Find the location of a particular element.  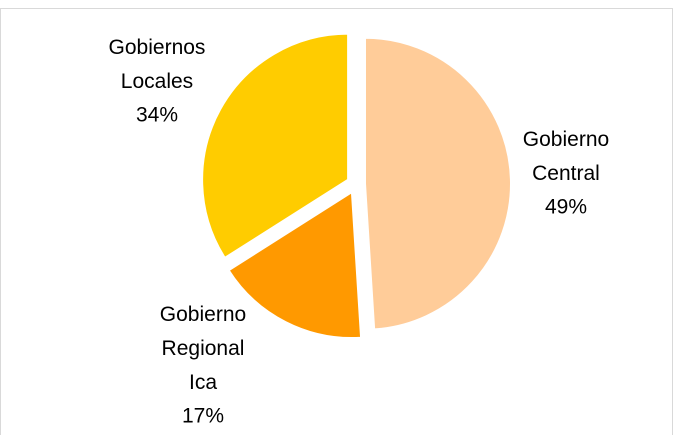

slice-value-label: 34% is located at coordinates (157, 115).